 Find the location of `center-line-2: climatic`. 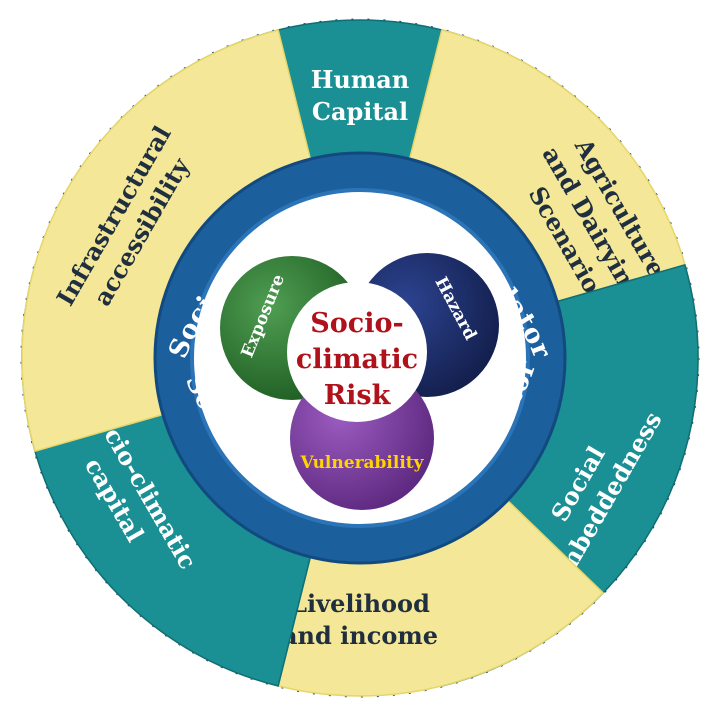

center-line-2: climatic is located at coordinates (357, 359).